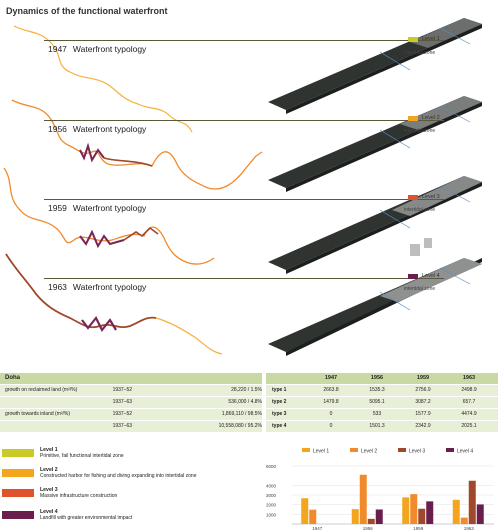  Describe the element at coordinates (382, 390) in the screenshot. I see `table-row: type 1 2663.8 1535.3 2756.9 2498.9` at that location.